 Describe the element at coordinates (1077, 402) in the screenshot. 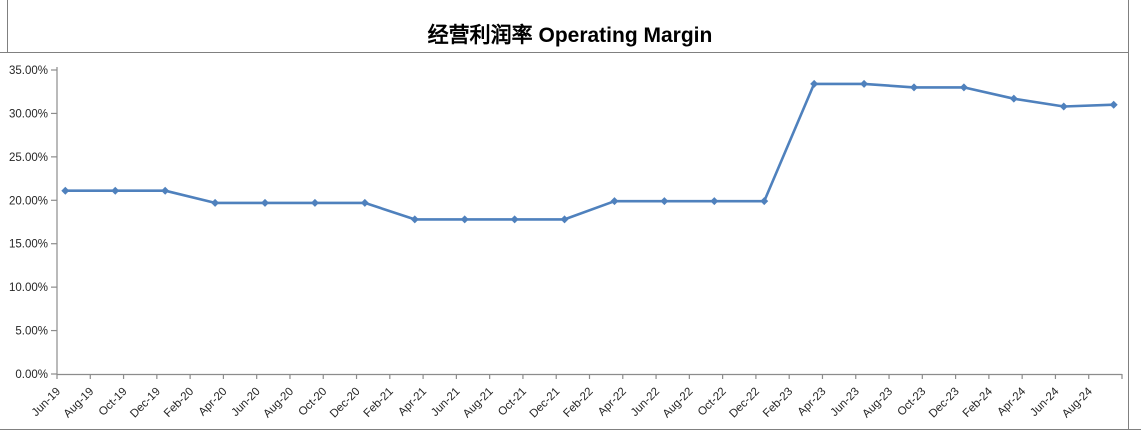

I see `x-tick-label: Aug-24` at that location.